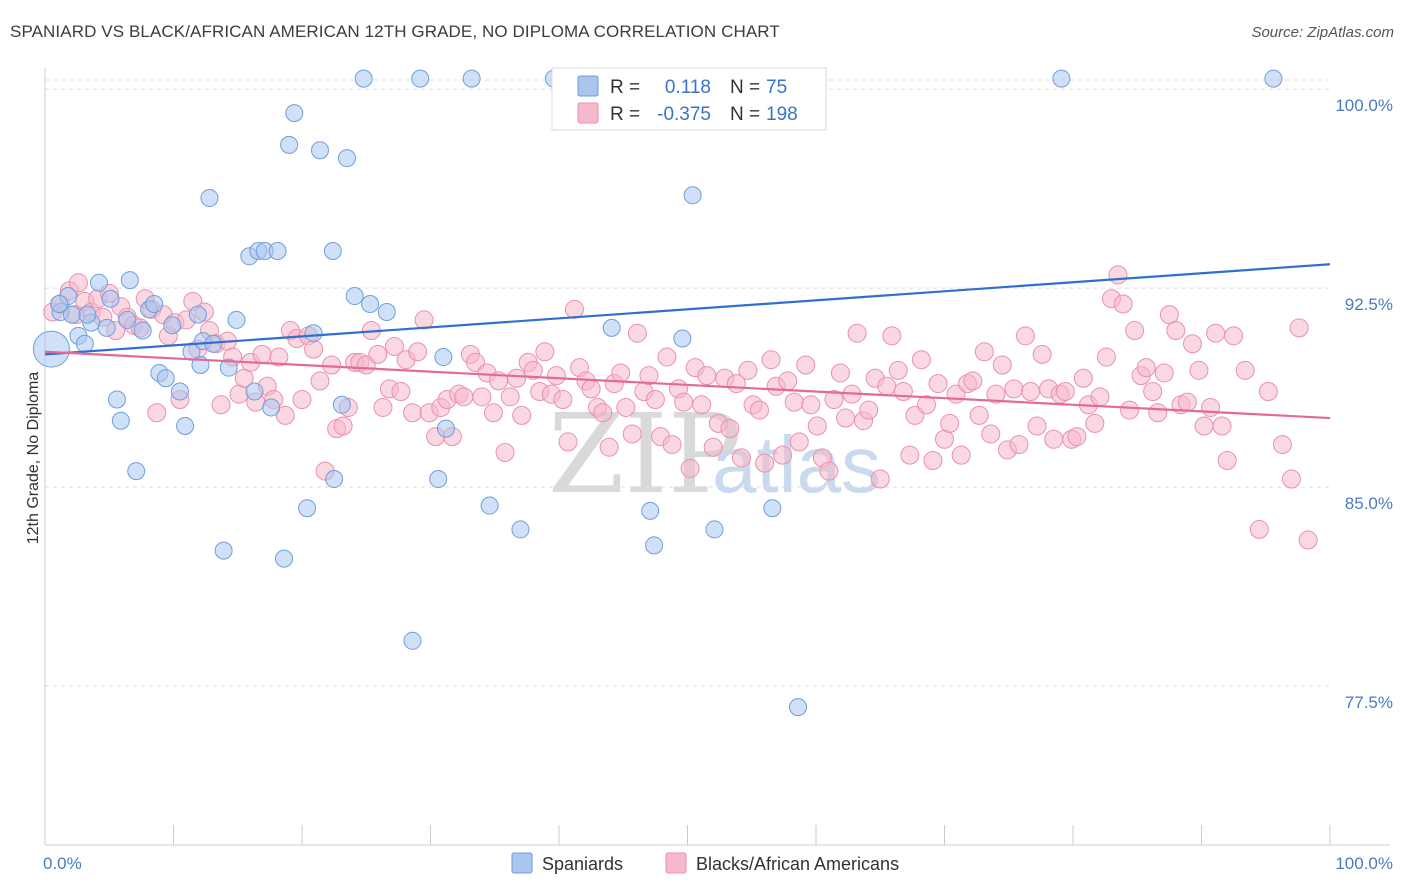 The image size is (1406, 892). I want to click on y-tick-label-2: 92.5%, so click(1369, 304).